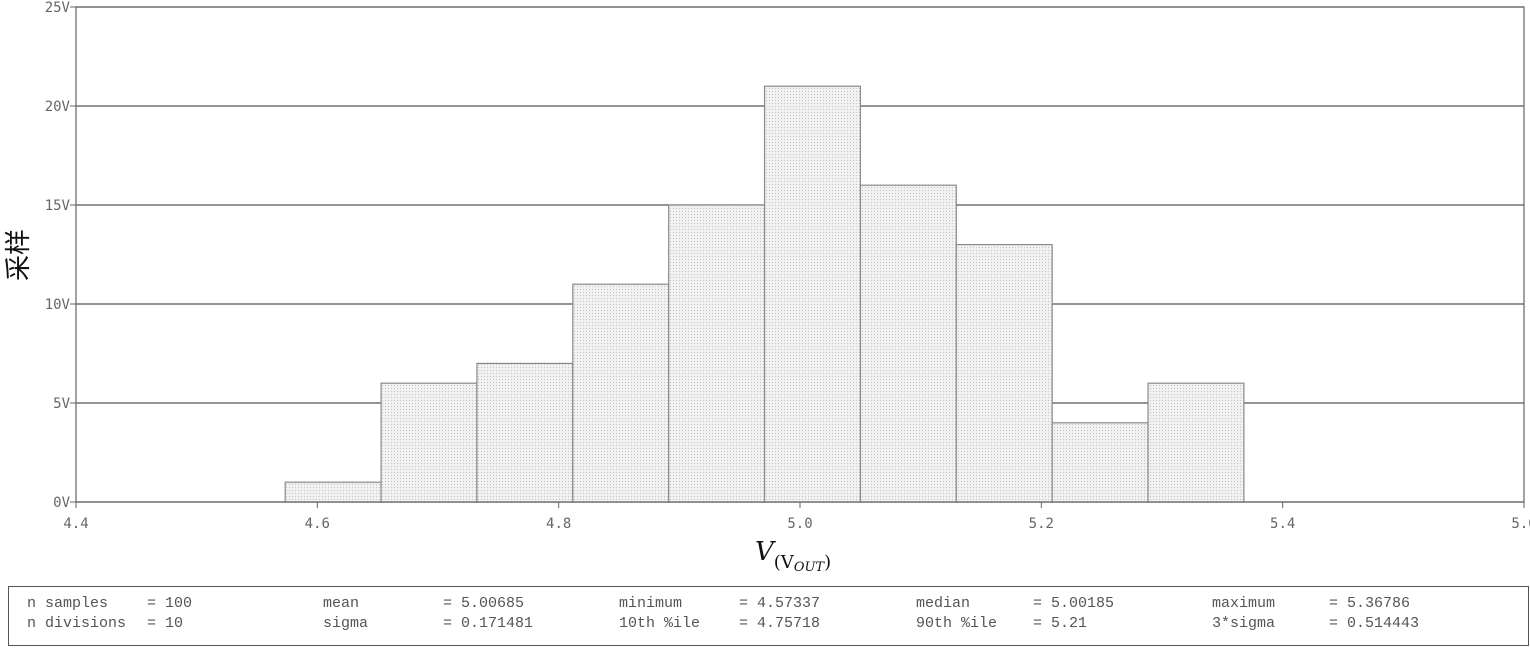 This screenshot has height=649, width=1530. What do you see at coordinates (317, 524) in the screenshot?
I see `x-tick-label: 4.6` at bounding box center [317, 524].